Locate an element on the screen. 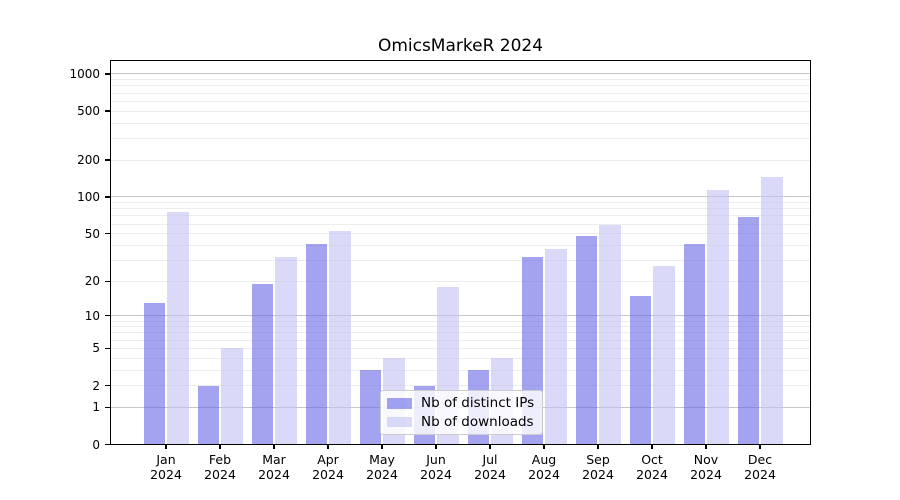  legend-label-distinct-ips: Nb of distinct IPs is located at coordinates (478, 403).